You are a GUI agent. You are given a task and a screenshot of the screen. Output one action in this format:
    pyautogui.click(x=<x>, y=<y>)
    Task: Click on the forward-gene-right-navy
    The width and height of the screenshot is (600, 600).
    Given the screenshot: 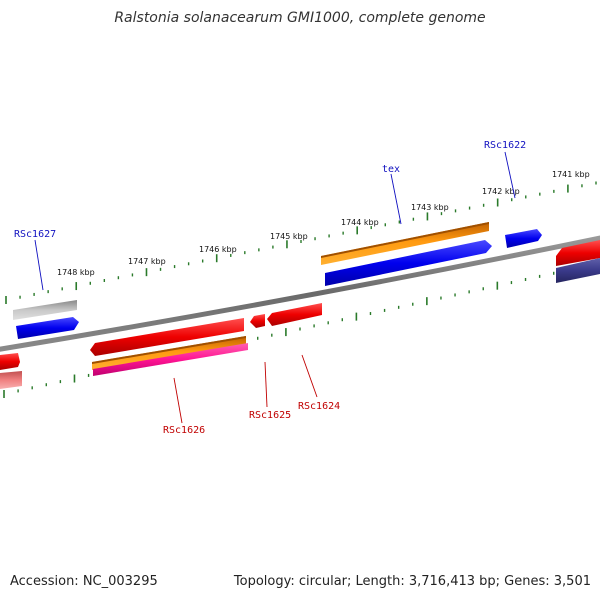 What is the action you would take?
    pyautogui.click(x=578, y=270)
    